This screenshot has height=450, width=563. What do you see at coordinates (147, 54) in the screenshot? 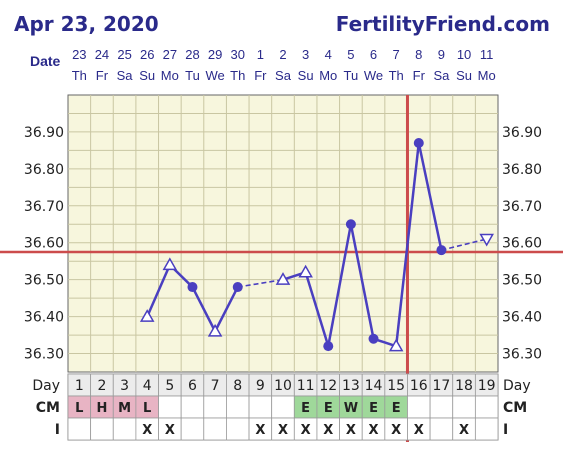
I see `date-label: 26` at bounding box center [147, 54].